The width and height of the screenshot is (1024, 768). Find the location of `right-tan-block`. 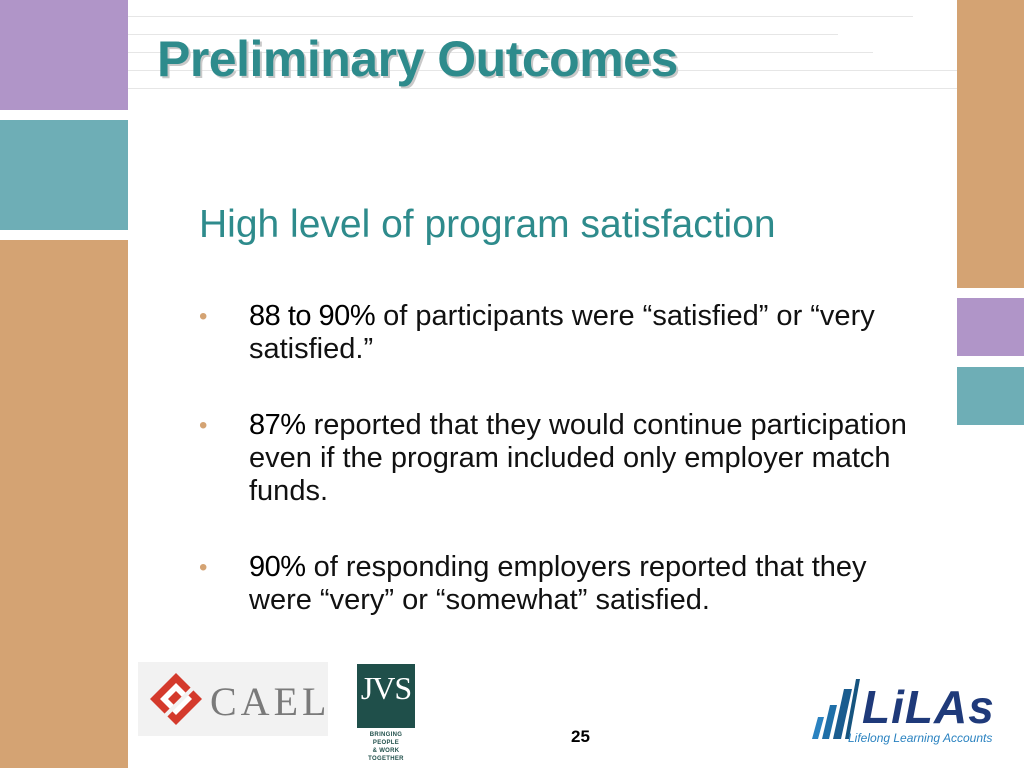

right-tan-block is located at coordinates (990, 144).